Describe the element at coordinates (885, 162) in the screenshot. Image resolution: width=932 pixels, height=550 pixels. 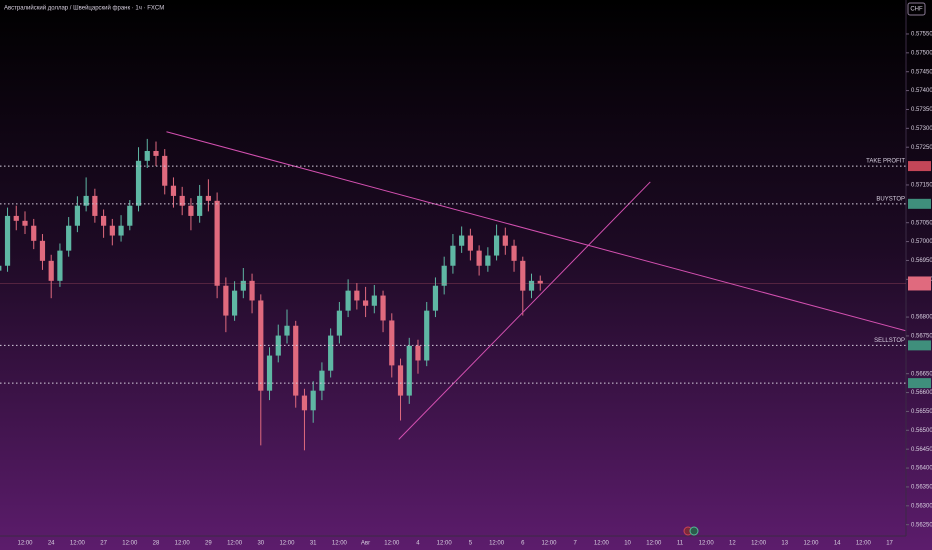
I see `level-label: TAKE PROFIT` at that location.